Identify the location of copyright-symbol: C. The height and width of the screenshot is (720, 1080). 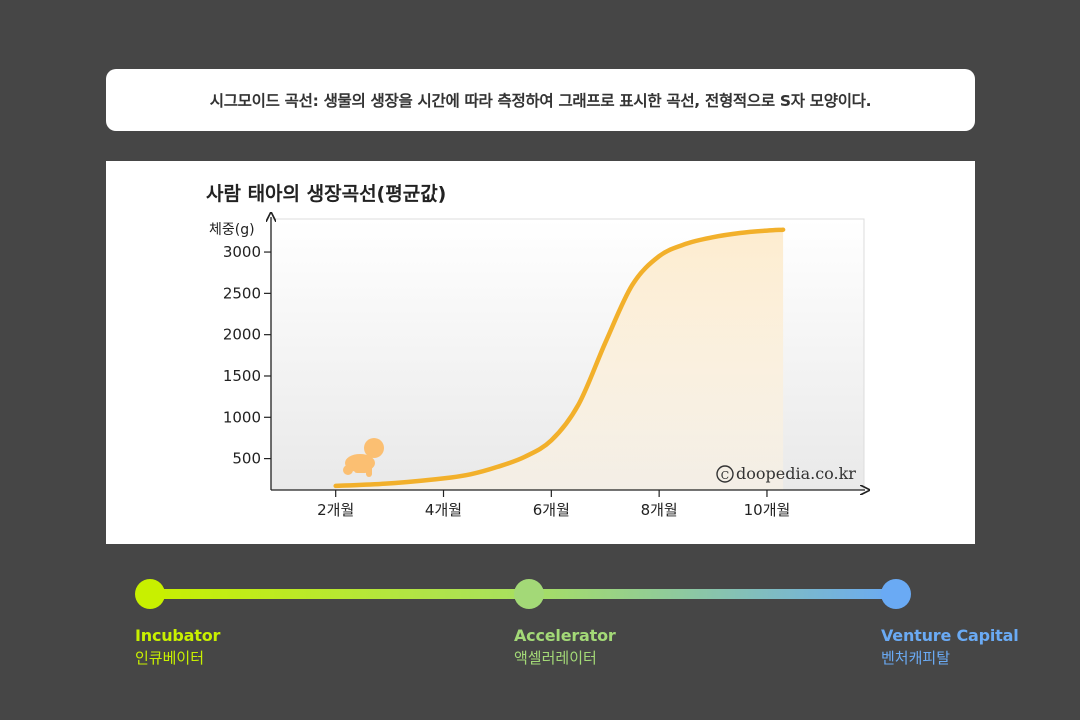
(725, 475).